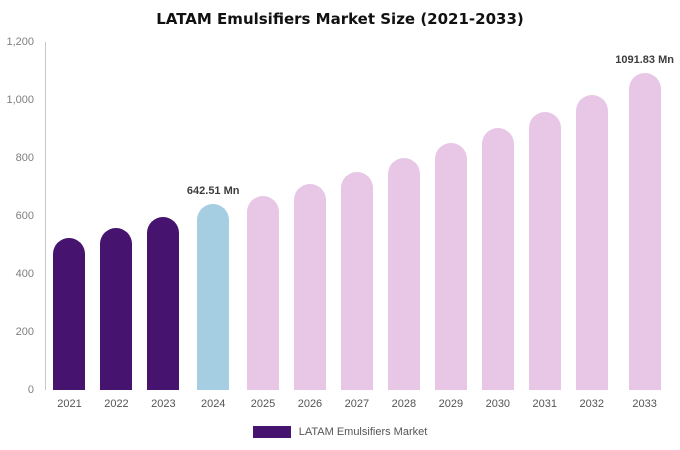 The image size is (680, 450). I want to click on bar-slot: 2023, so click(163, 226).